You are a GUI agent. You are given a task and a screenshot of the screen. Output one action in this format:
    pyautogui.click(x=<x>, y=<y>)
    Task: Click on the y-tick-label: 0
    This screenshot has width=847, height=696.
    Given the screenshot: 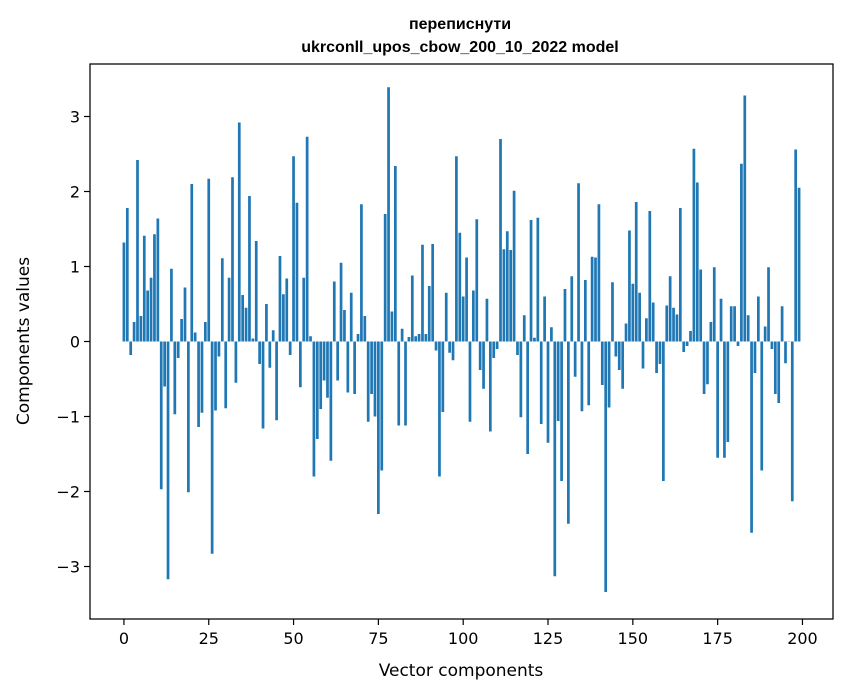 What is the action you would take?
    pyautogui.click(x=75, y=342)
    